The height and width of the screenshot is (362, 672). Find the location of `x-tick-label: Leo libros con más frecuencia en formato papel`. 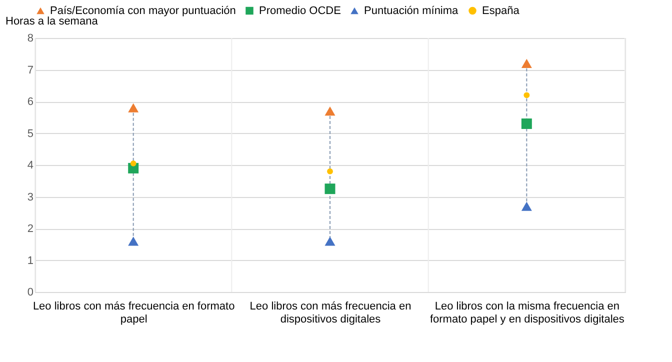

x-tick-label: Leo libros con más frecuencia en formato papel is located at coordinates (133, 313).